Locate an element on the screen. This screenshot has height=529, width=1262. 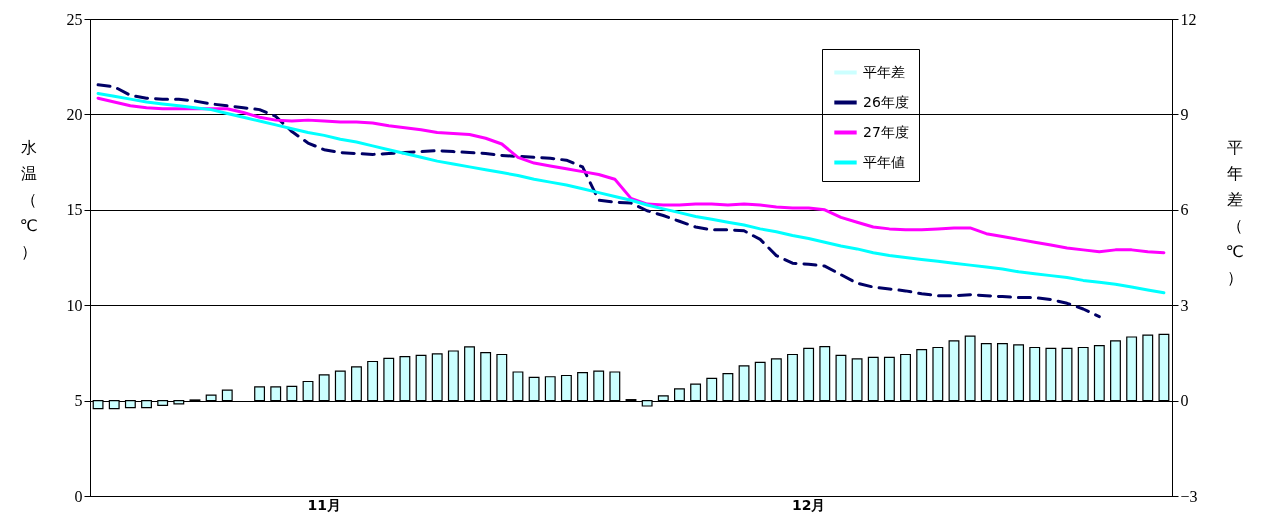
y2-axis-title: 平年差（℃） is located at coordinates (1234, 212).